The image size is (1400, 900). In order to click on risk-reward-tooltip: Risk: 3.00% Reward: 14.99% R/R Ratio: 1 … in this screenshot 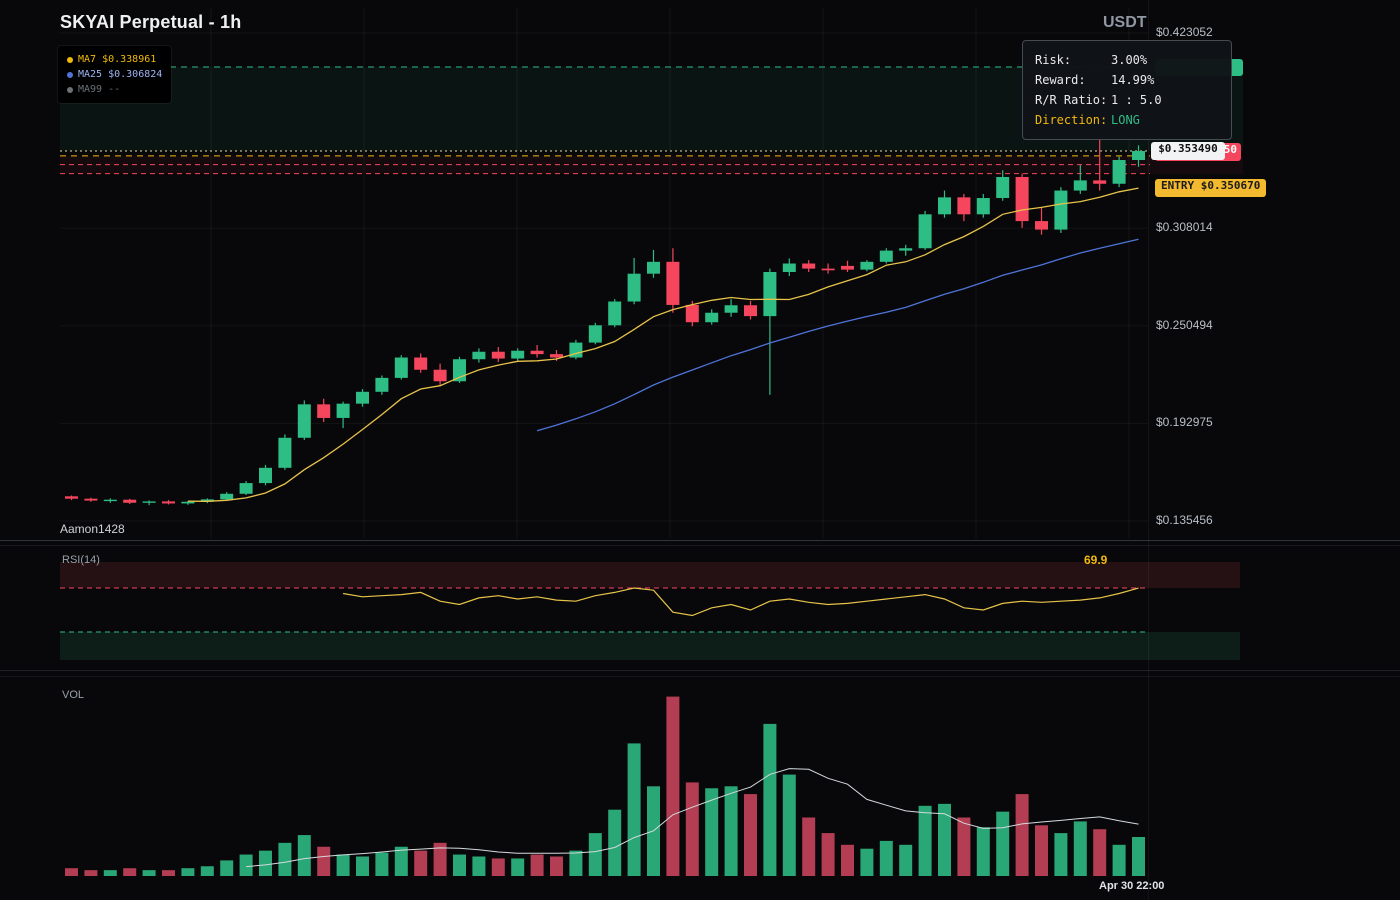, I will do `click(1127, 90)`.